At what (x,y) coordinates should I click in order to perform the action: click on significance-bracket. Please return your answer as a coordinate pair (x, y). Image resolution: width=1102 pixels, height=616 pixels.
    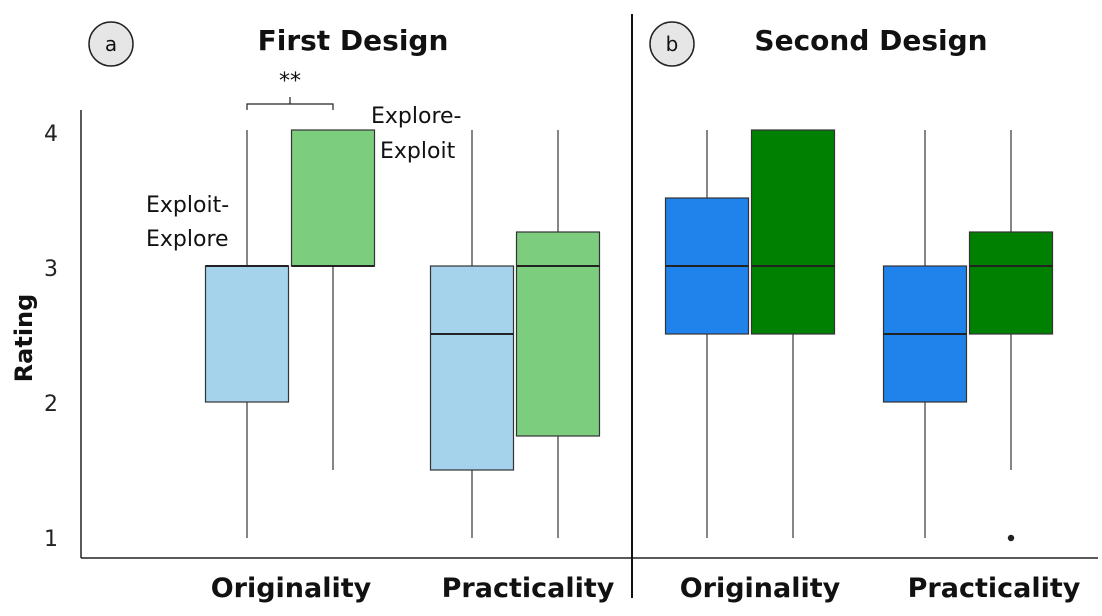
    Looking at the image, I should click on (290, 103).